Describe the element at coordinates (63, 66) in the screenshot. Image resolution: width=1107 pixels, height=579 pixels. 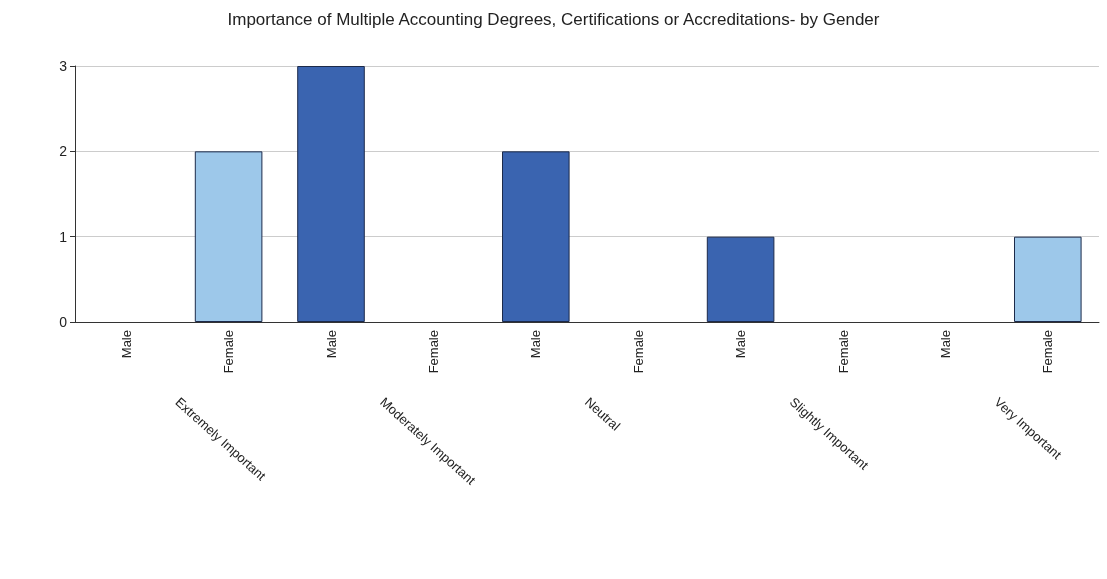
I see `y-tick-label: 3` at that location.